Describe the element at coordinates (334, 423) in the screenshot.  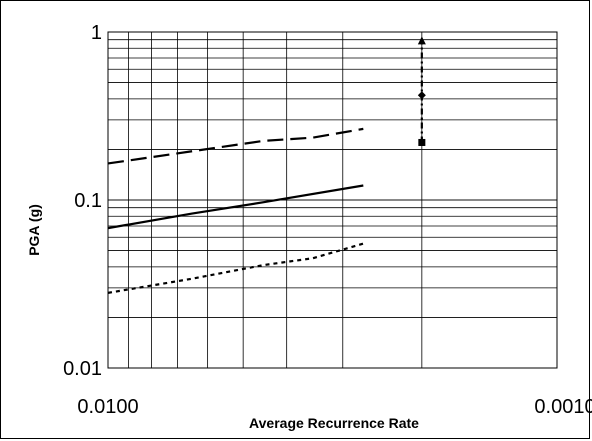
I see `x-axis-label: Average Recurrence Rate` at that location.